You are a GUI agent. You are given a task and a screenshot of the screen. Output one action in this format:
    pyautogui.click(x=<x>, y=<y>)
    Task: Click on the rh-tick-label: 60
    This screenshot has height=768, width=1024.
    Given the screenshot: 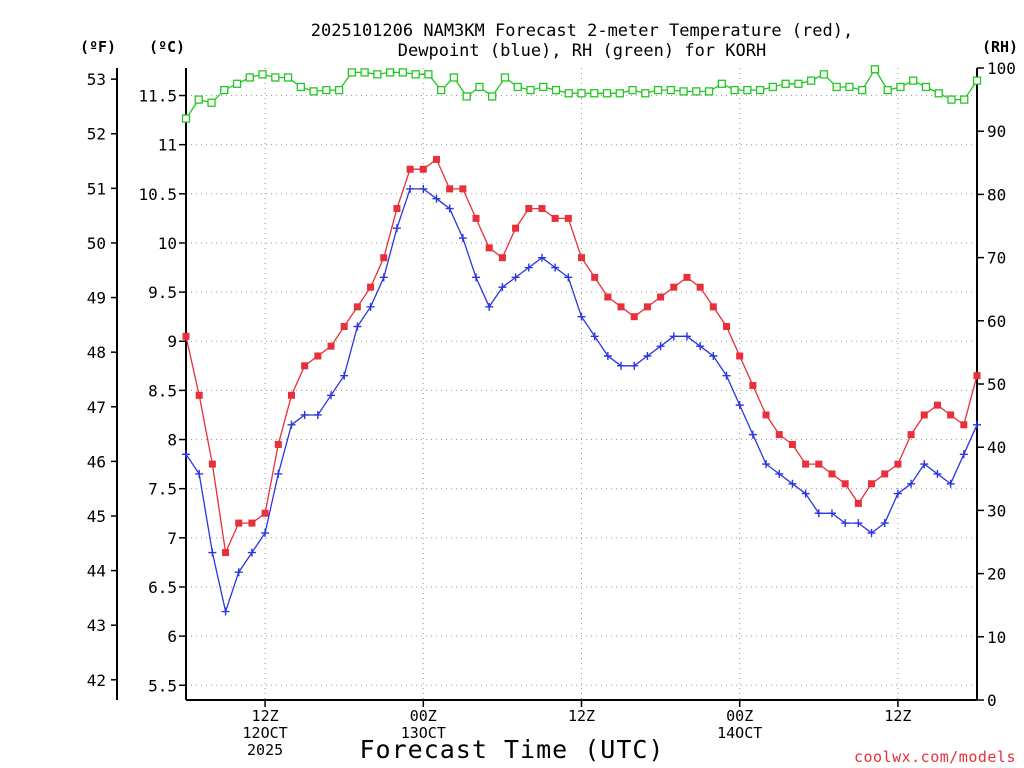 What is the action you would take?
    pyautogui.click(x=996, y=321)
    